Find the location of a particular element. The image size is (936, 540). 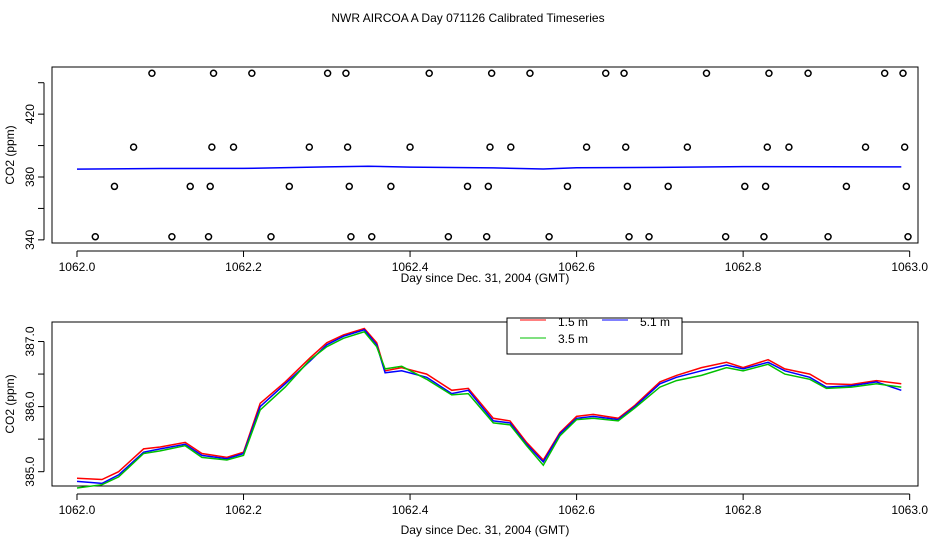

y-axis-label-group: CO2 (ppm) is located at coordinates (10, 154).